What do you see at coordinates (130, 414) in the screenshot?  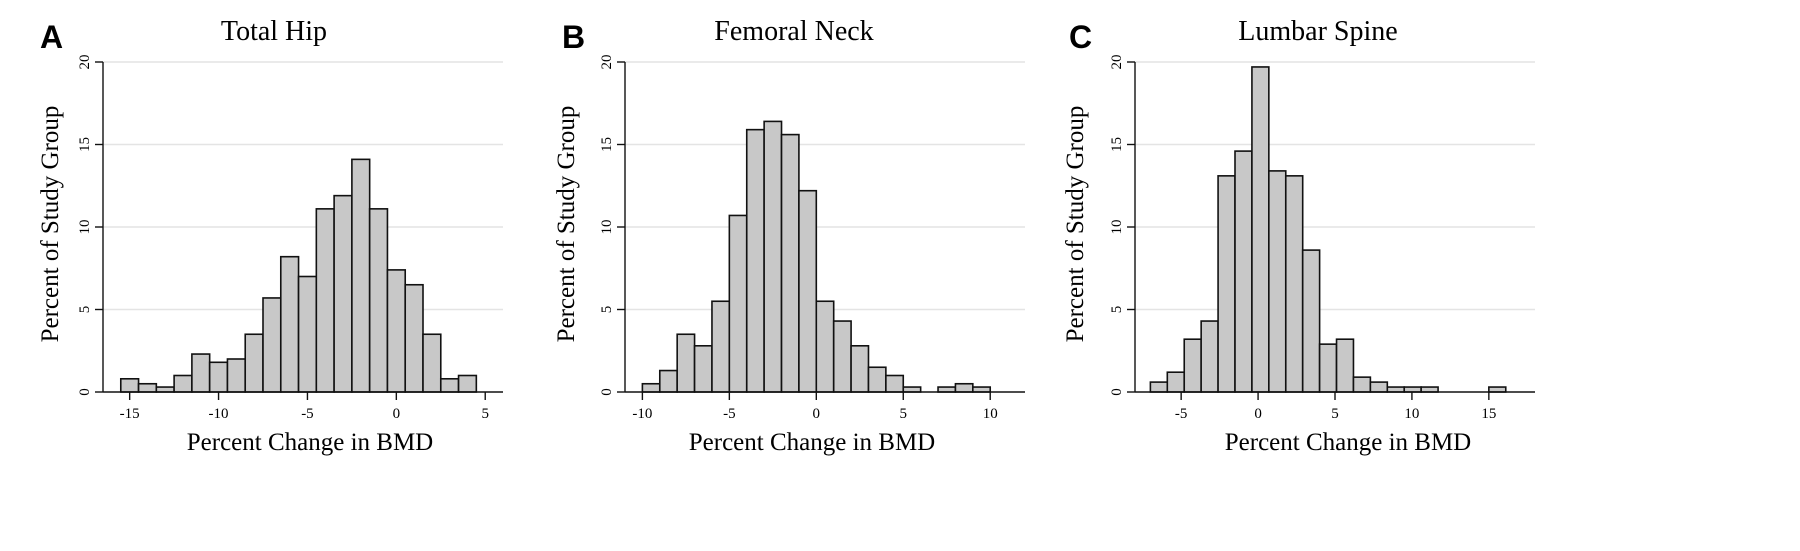 I see `x-tick-label: -15` at bounding box center [130, 414].